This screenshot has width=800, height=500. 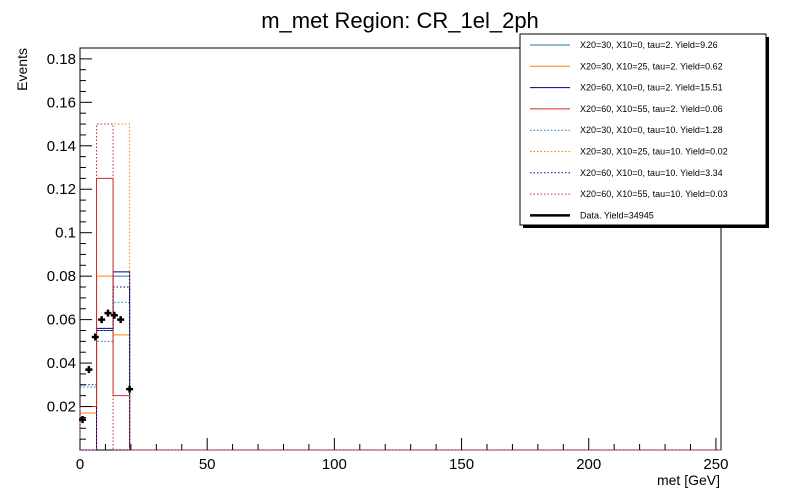 I want to click on x-axis-label: met [GeV], so click(x=688, y=480).